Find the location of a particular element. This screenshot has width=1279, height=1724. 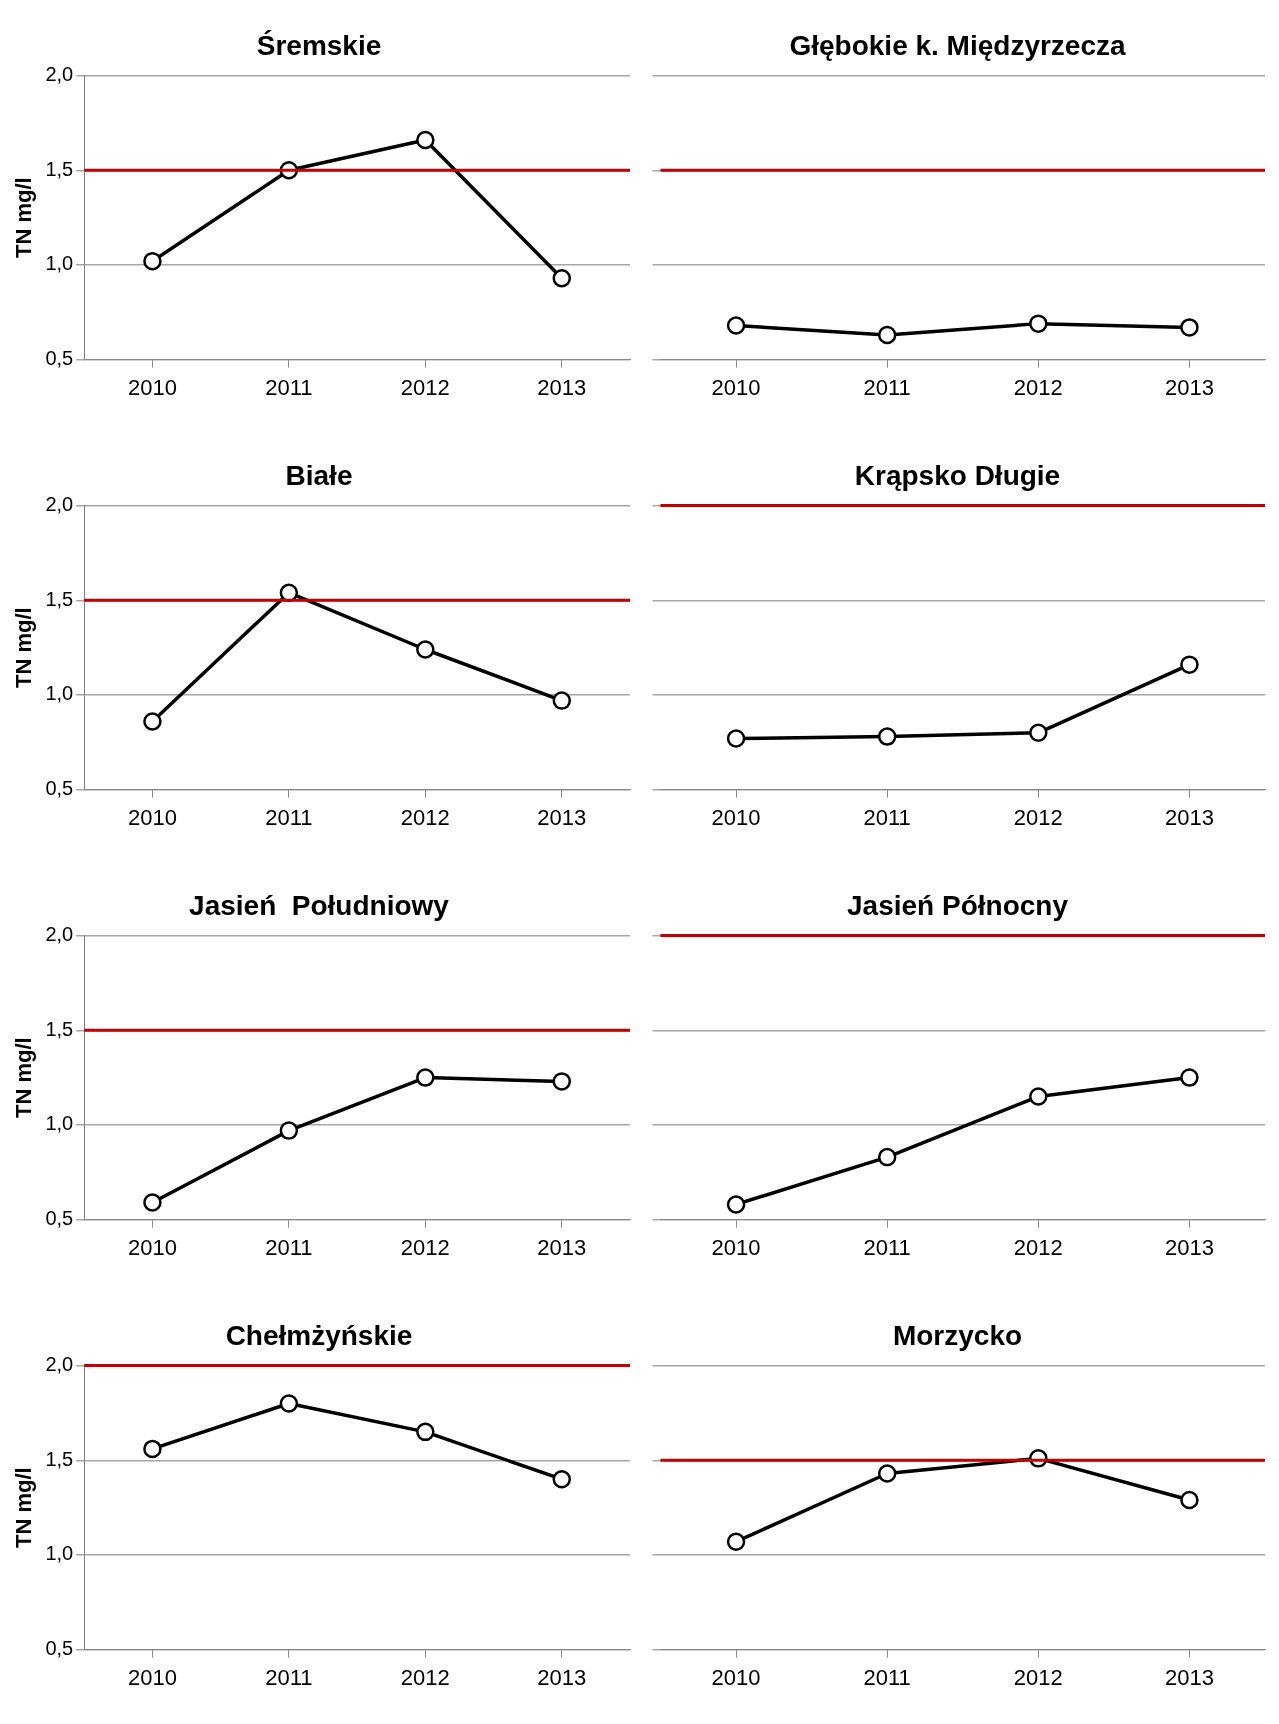

chart-title: Białe is located at coordinates (319, 475).